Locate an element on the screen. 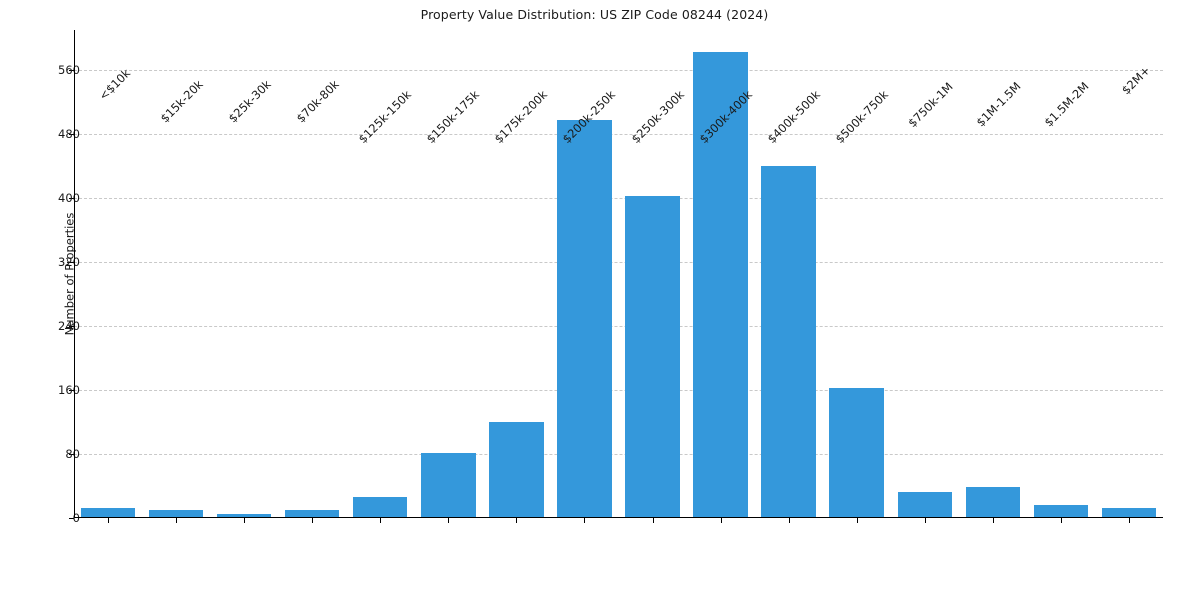 Image resolution: width=1189 pixels, height=590 pixels. y-tick-label: 160 is located at coordinates (69, 390).